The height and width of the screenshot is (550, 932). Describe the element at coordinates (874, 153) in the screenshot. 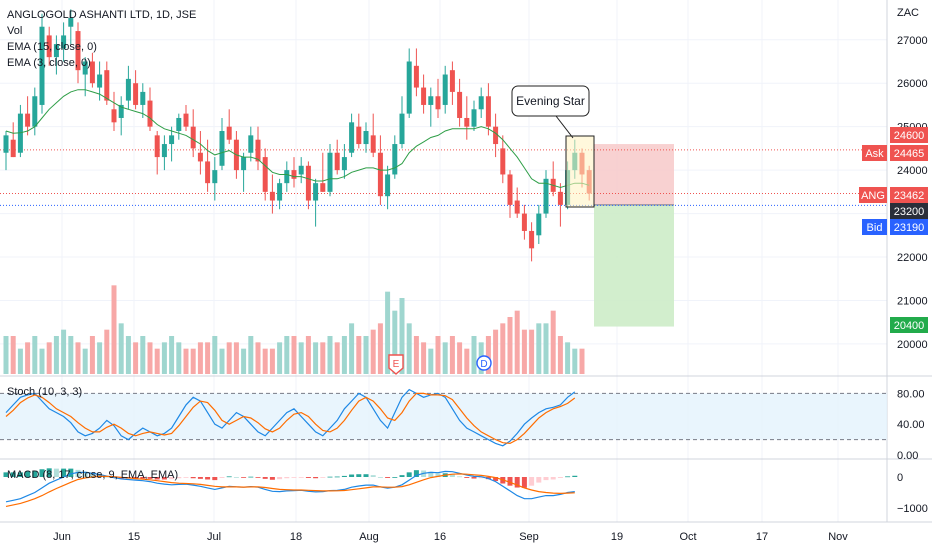

I see `ask-label-badge` at that location.